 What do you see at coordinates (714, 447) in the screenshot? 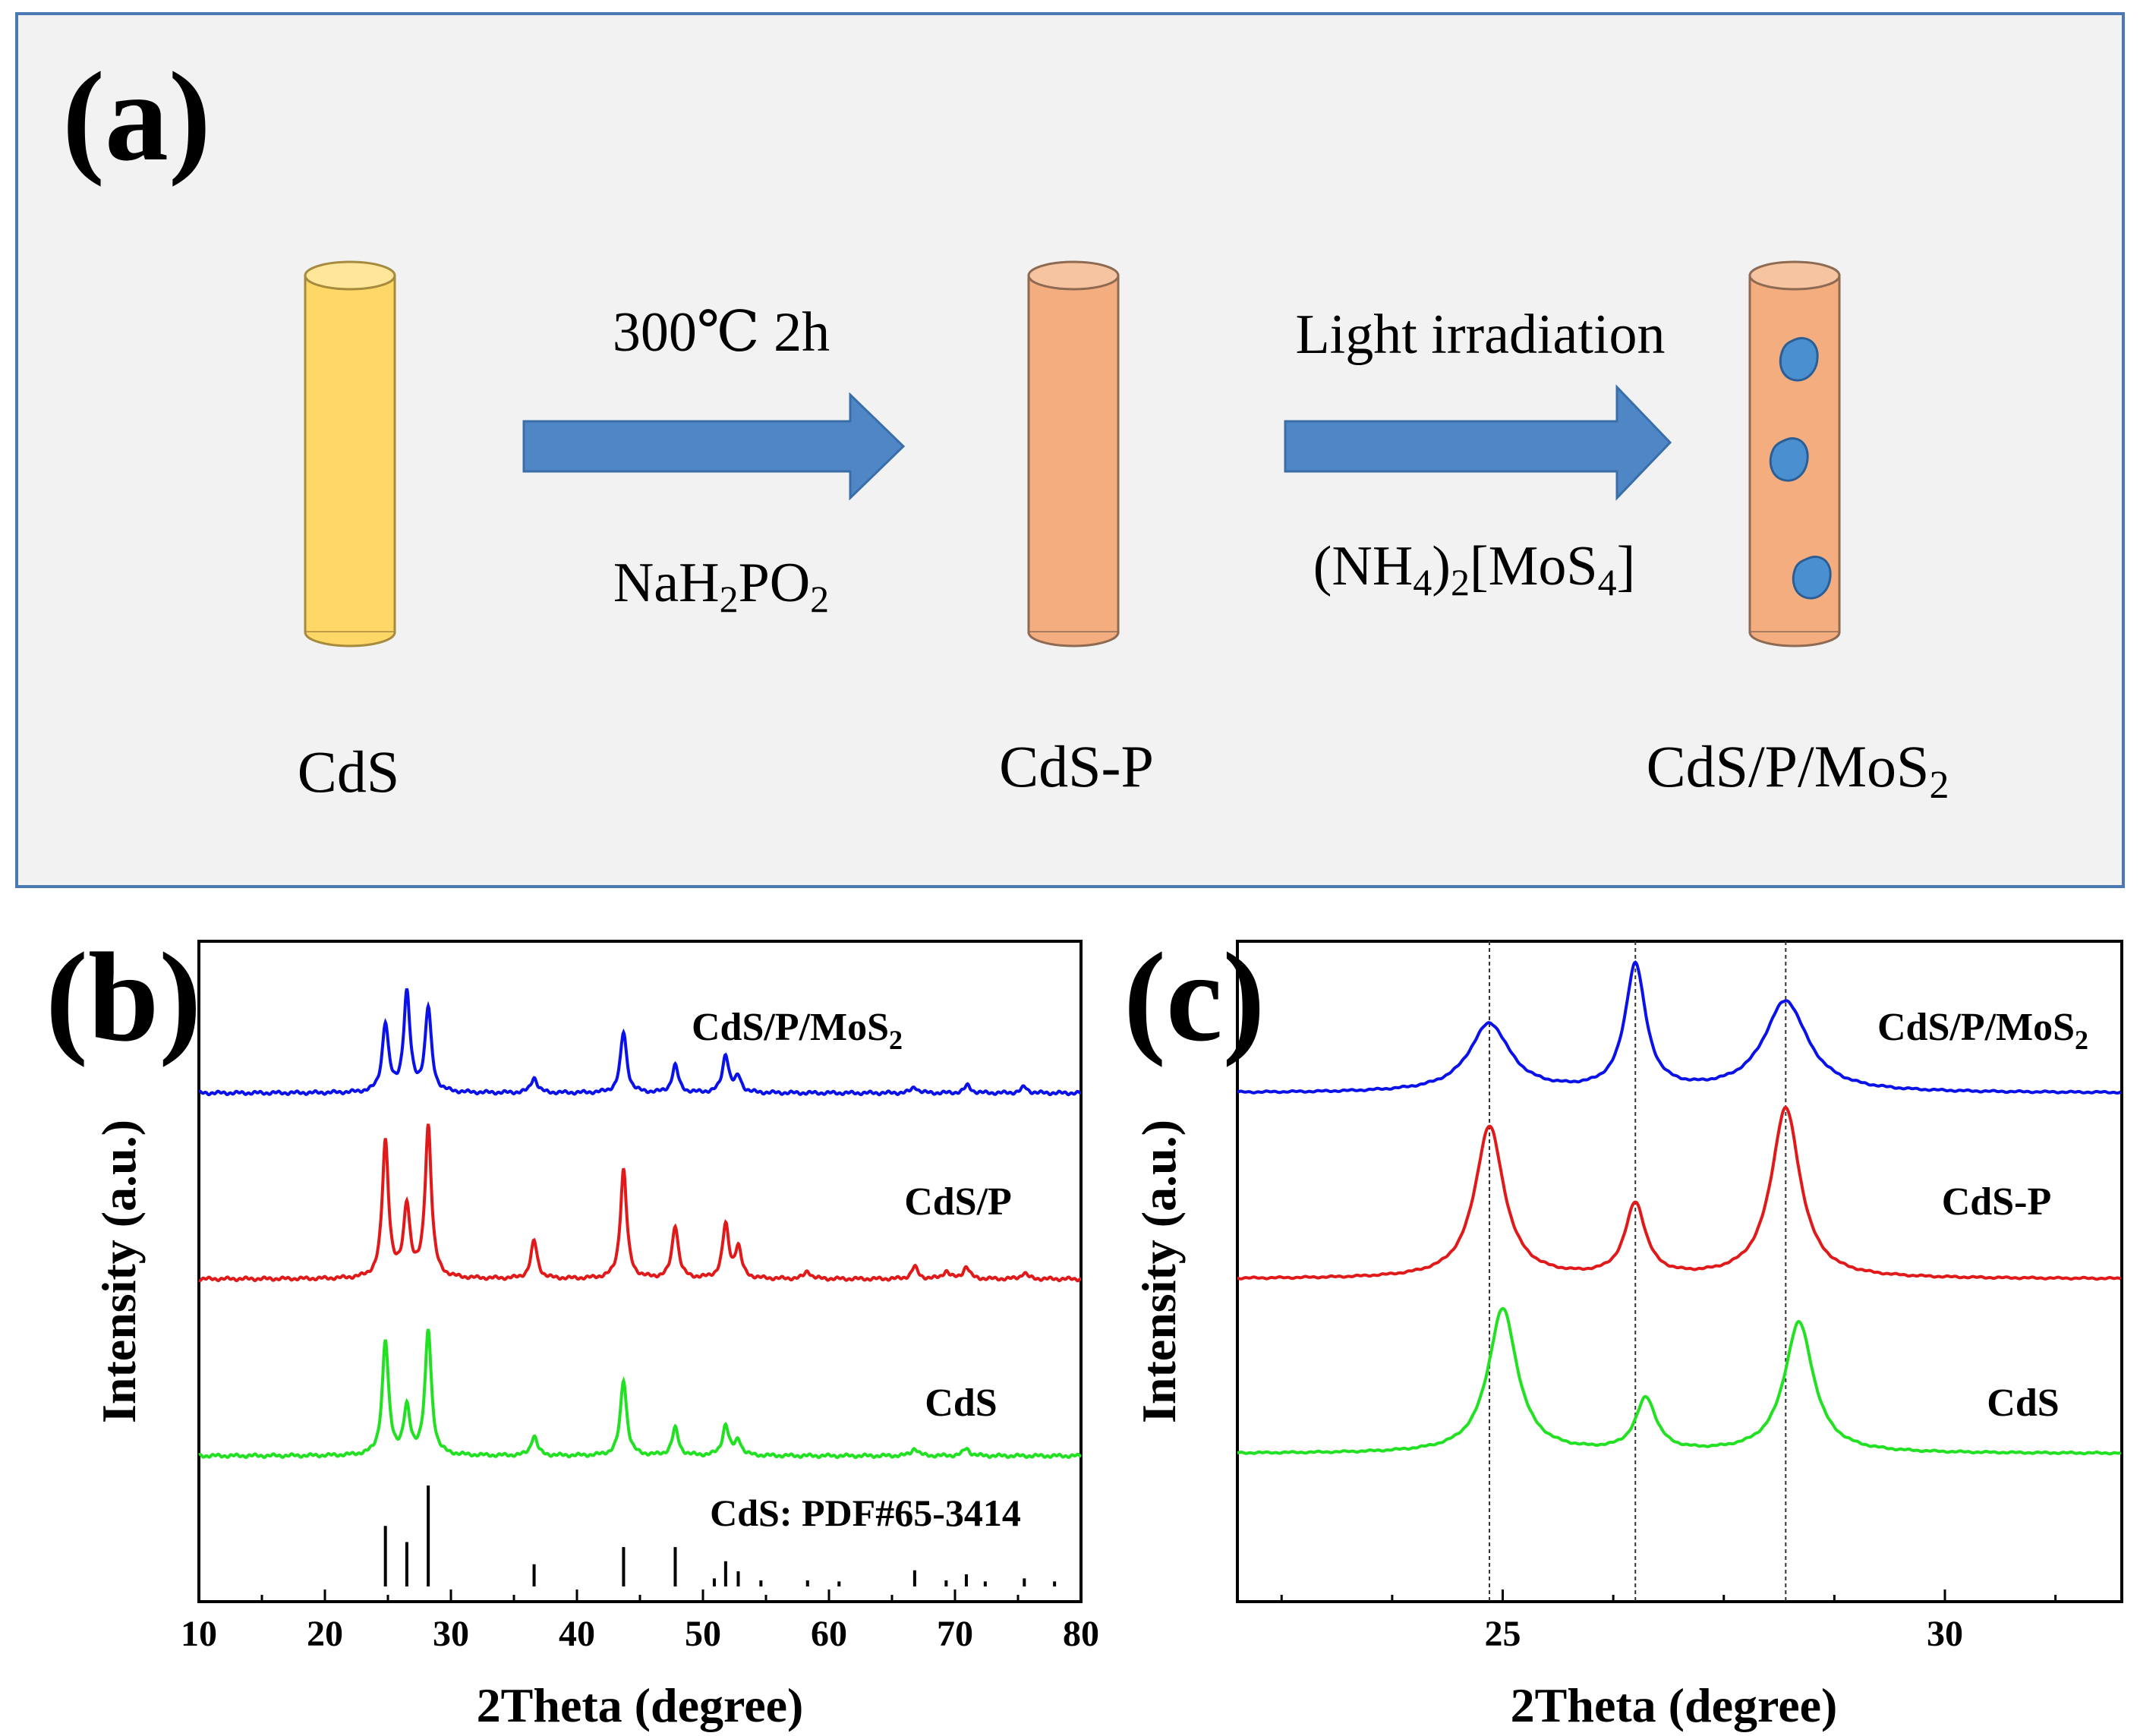
I see `arrow-step1` at bounding box center [714, 447].